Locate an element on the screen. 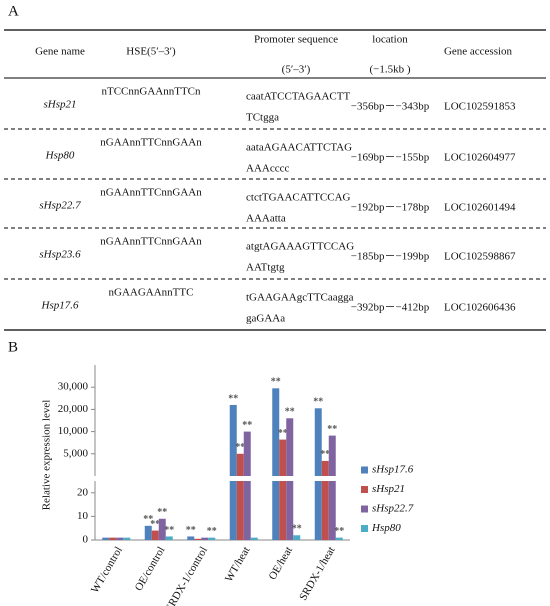  accession: LOC102598867 is located at coordinates (480, 257).